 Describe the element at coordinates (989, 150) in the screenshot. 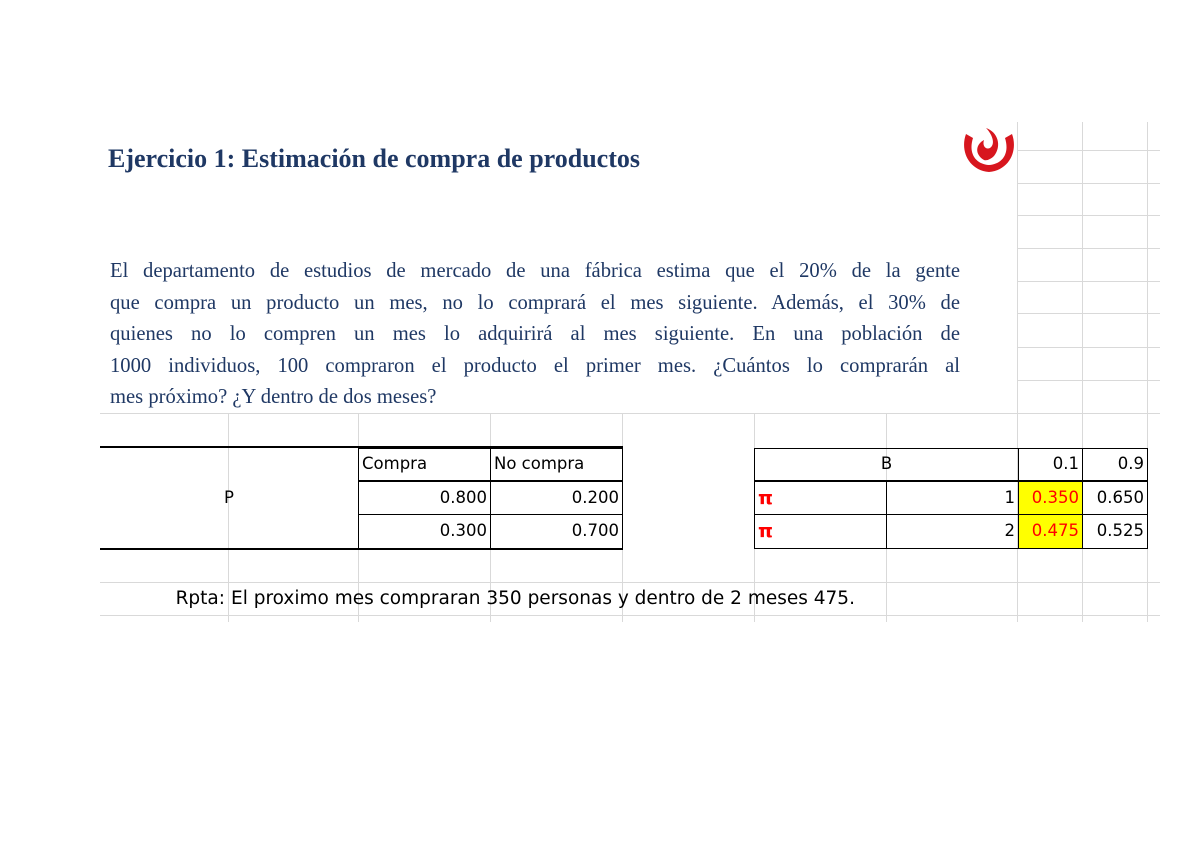

I see `upc-flame-logo-icon` at that location.